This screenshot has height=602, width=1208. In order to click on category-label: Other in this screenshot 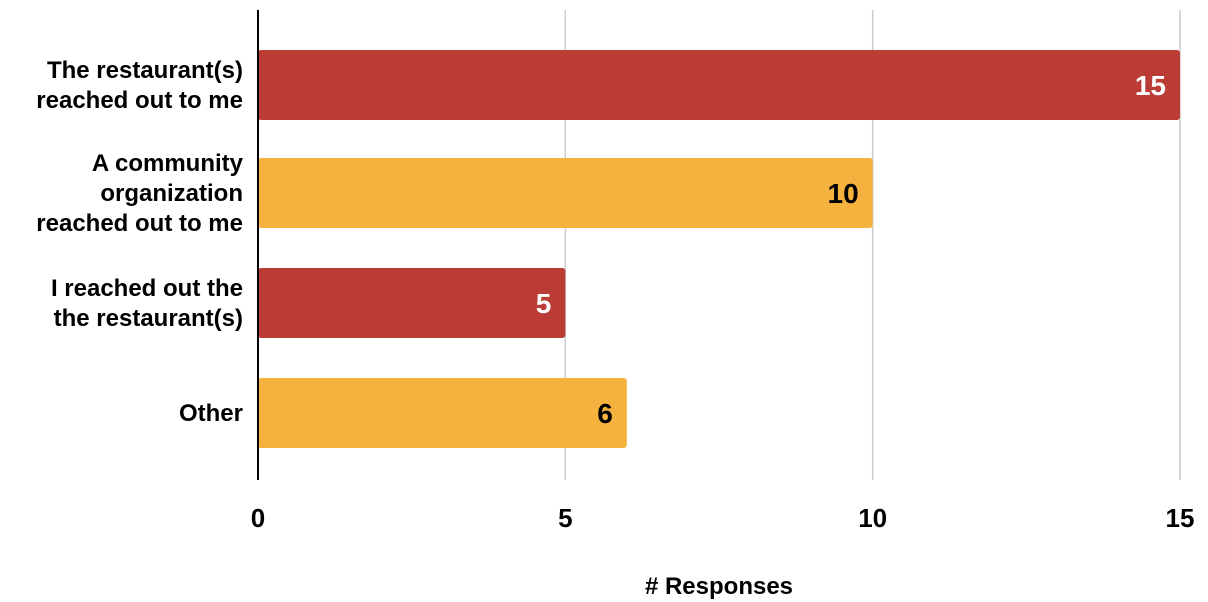, I will do `click(211, 413)`.